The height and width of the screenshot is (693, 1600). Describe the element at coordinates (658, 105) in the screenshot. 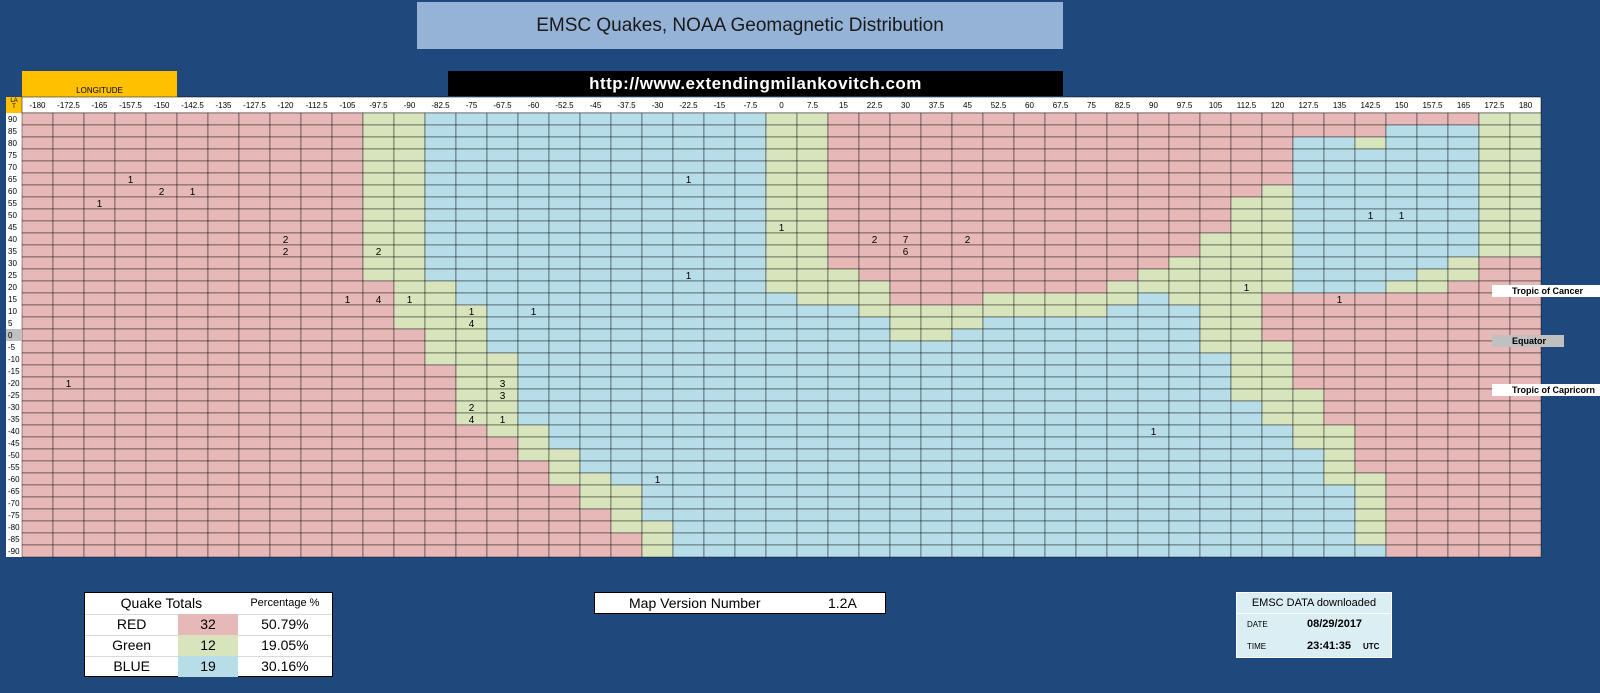

I see `longitude-tick-label: -30` at that location.